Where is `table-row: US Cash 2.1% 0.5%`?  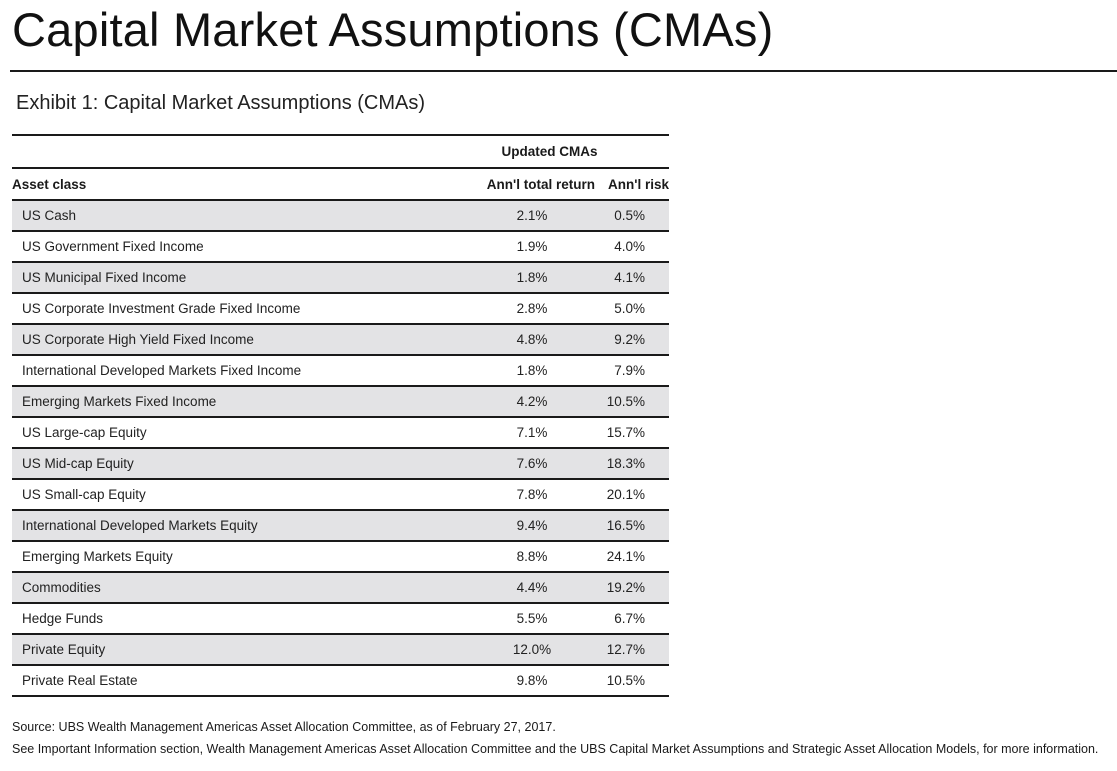 table-row: US Cash 2.1% 0.5% is located at coordinates (341, 216).